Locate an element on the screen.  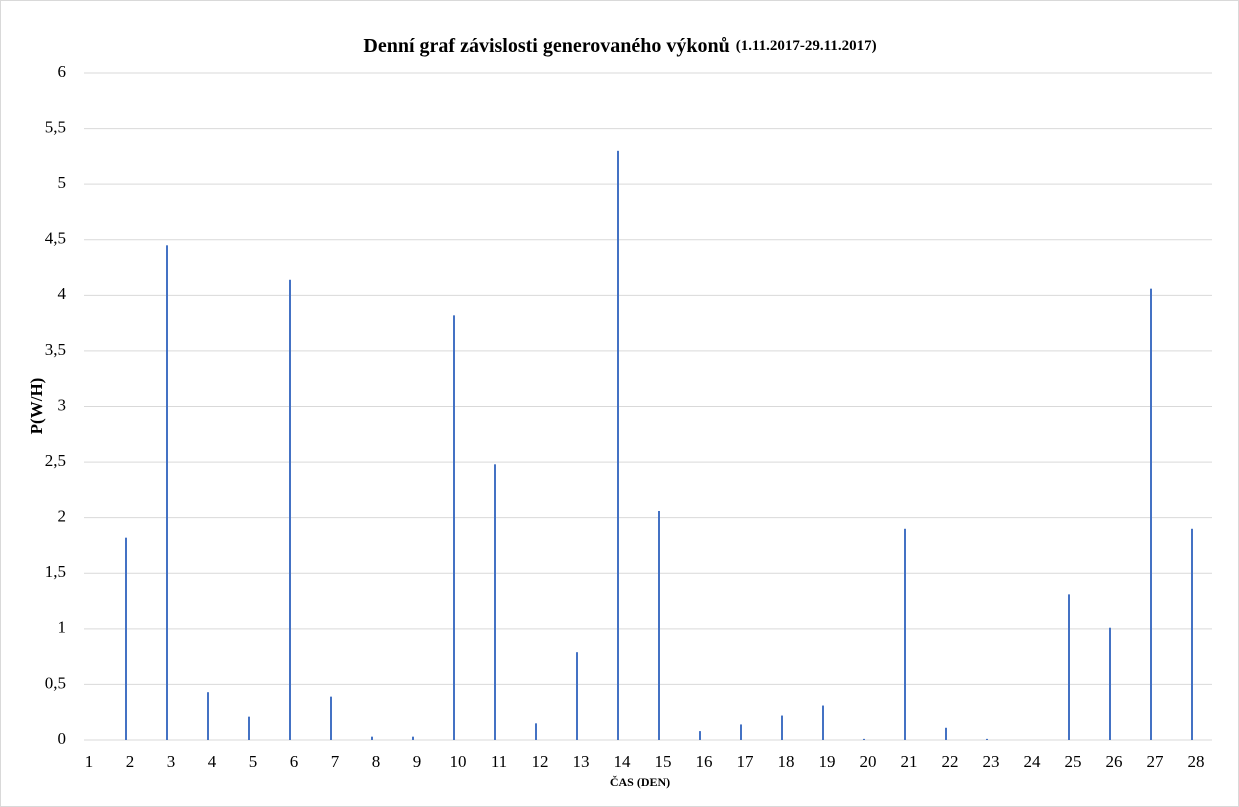
x-tick-label: 10 is located at coordinates (458, 761).